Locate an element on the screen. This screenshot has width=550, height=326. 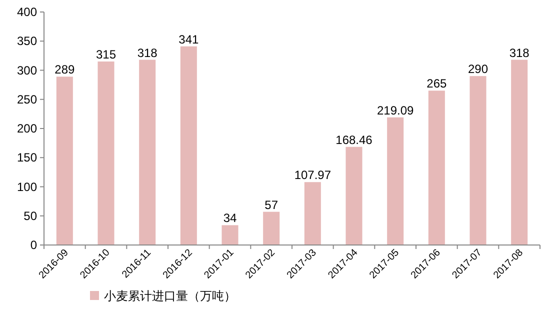
y-tick-label: 150 is located at coordinates (27, 157).